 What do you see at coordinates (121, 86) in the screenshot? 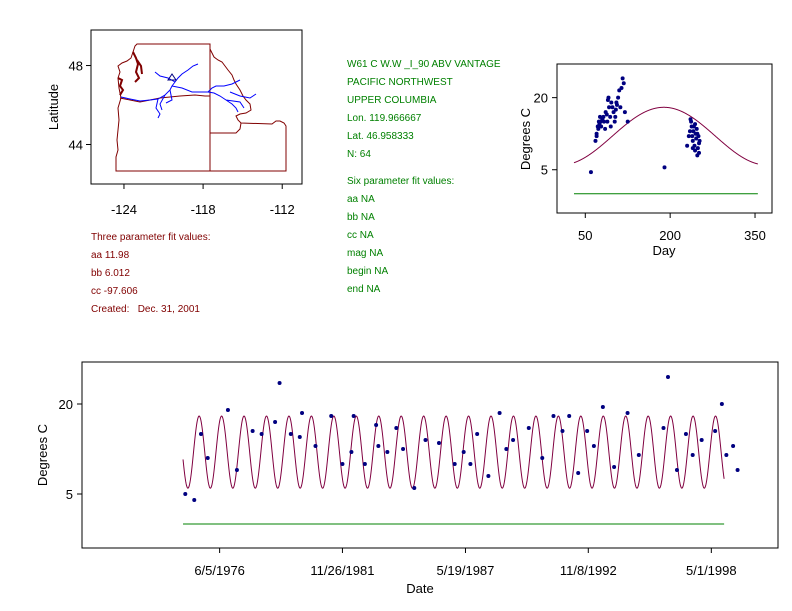
I see `map-coast-detail` at bounding box center [121, 86].